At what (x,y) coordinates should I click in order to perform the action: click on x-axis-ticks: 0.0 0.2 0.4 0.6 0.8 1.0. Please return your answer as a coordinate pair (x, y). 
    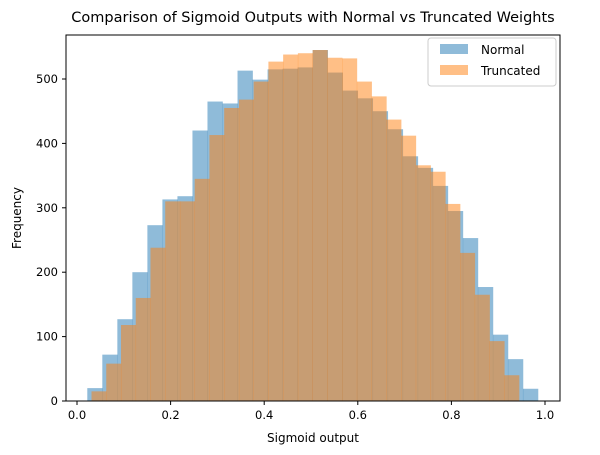
    Looking at the image, I should click on (311, 411).